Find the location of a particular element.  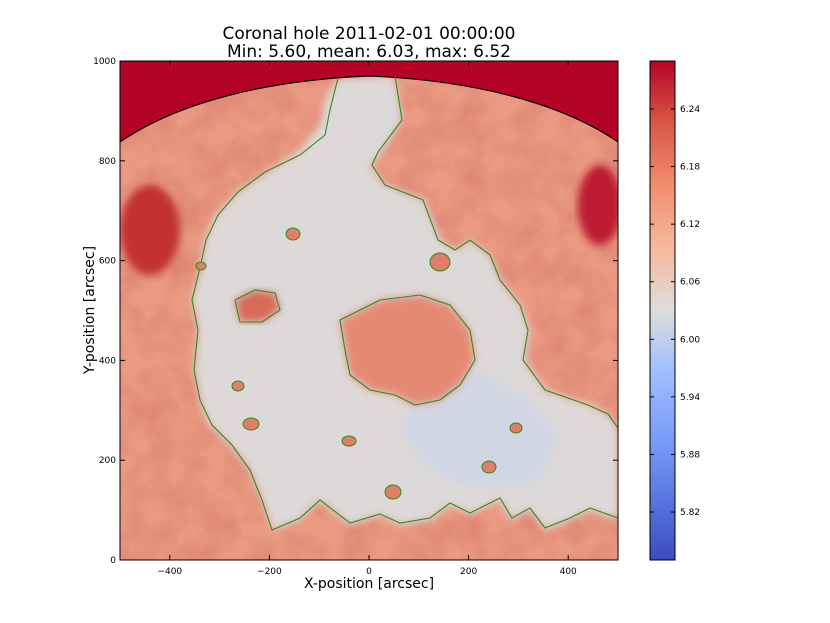

x-tick-label: −200 is located at coordinates (269, 572).